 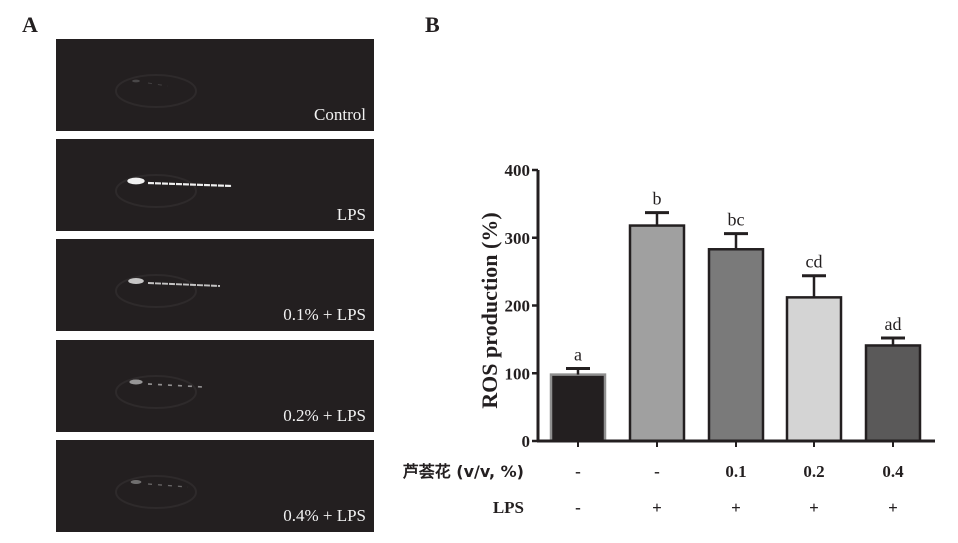 I want to click on image-caption: 0.2% + LPS, so click(x=324, y=415).